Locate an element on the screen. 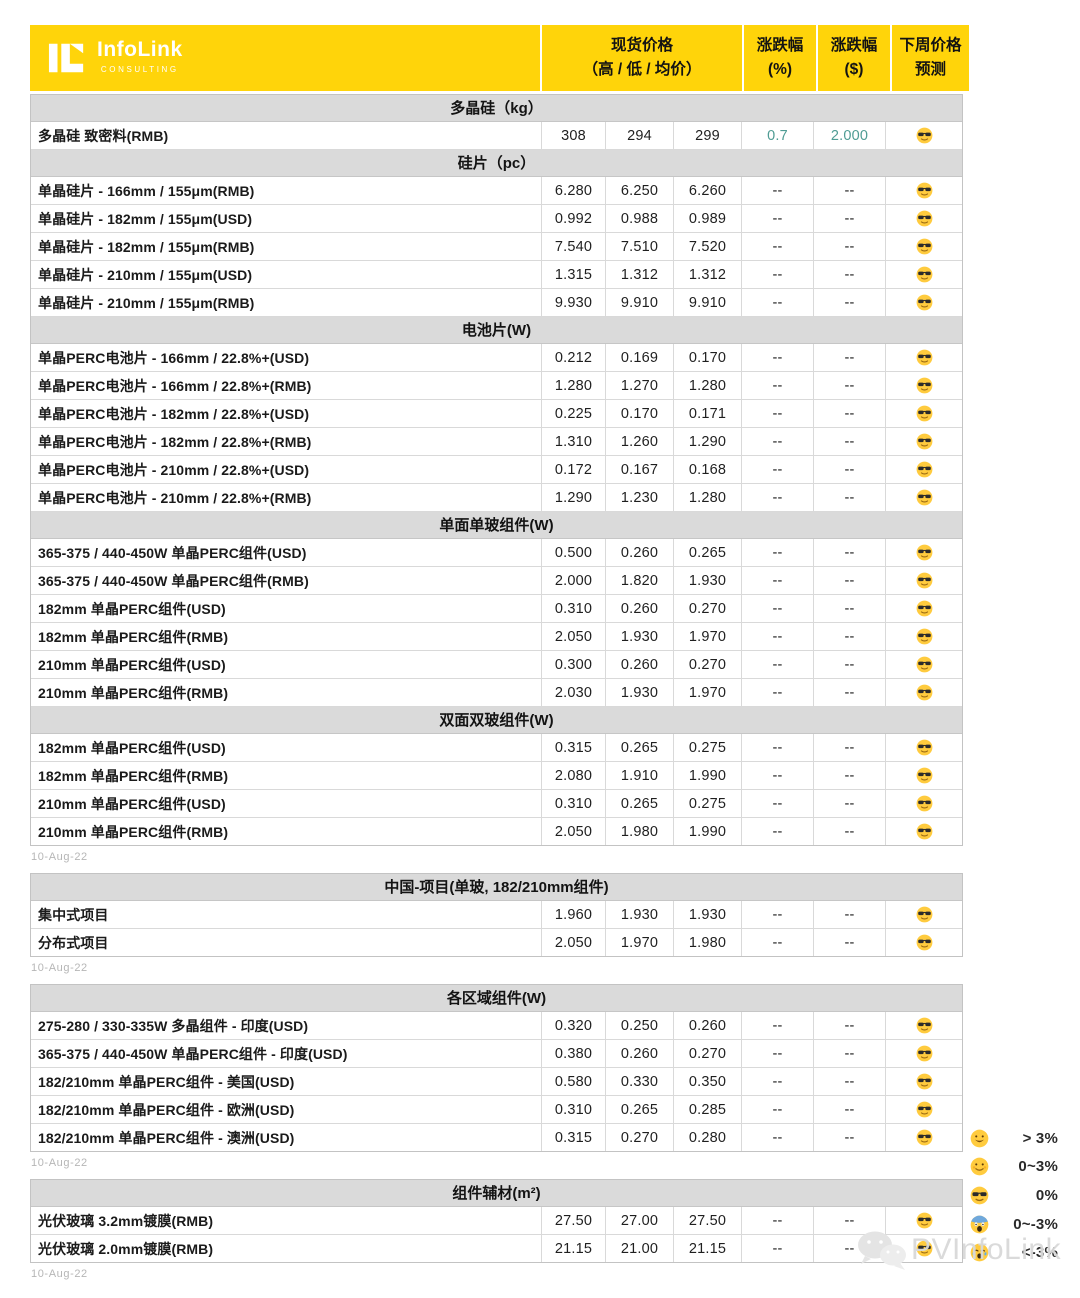 This screenshot has height=1298, width=1080. price-low: 1.312 is located at coordinates (639, 274).